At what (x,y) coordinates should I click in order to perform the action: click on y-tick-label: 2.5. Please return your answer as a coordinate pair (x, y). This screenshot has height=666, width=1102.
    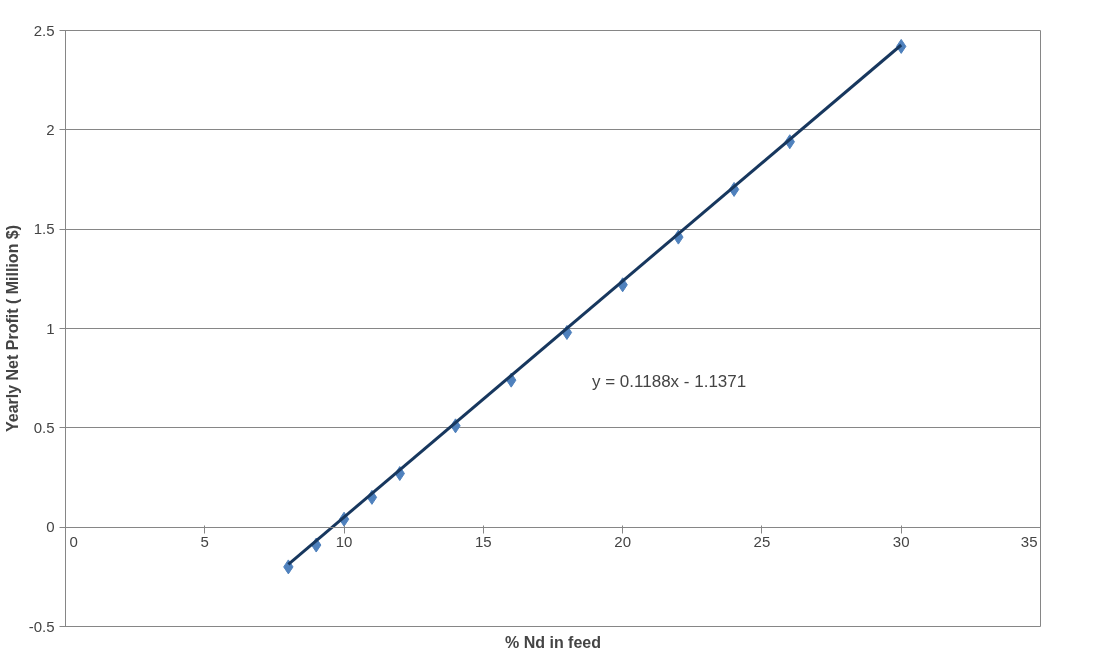
    Looking at the image, I should click on (44, 30).